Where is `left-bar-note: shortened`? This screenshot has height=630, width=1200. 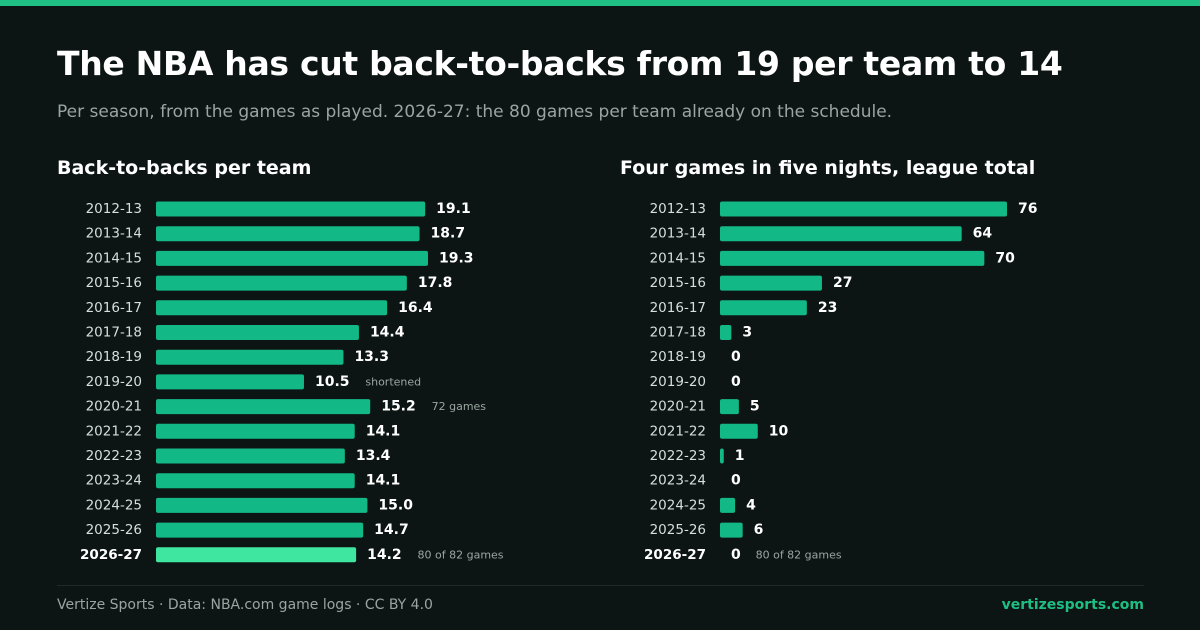 left-bar-note: shortened is located at coordinates (393, 381).